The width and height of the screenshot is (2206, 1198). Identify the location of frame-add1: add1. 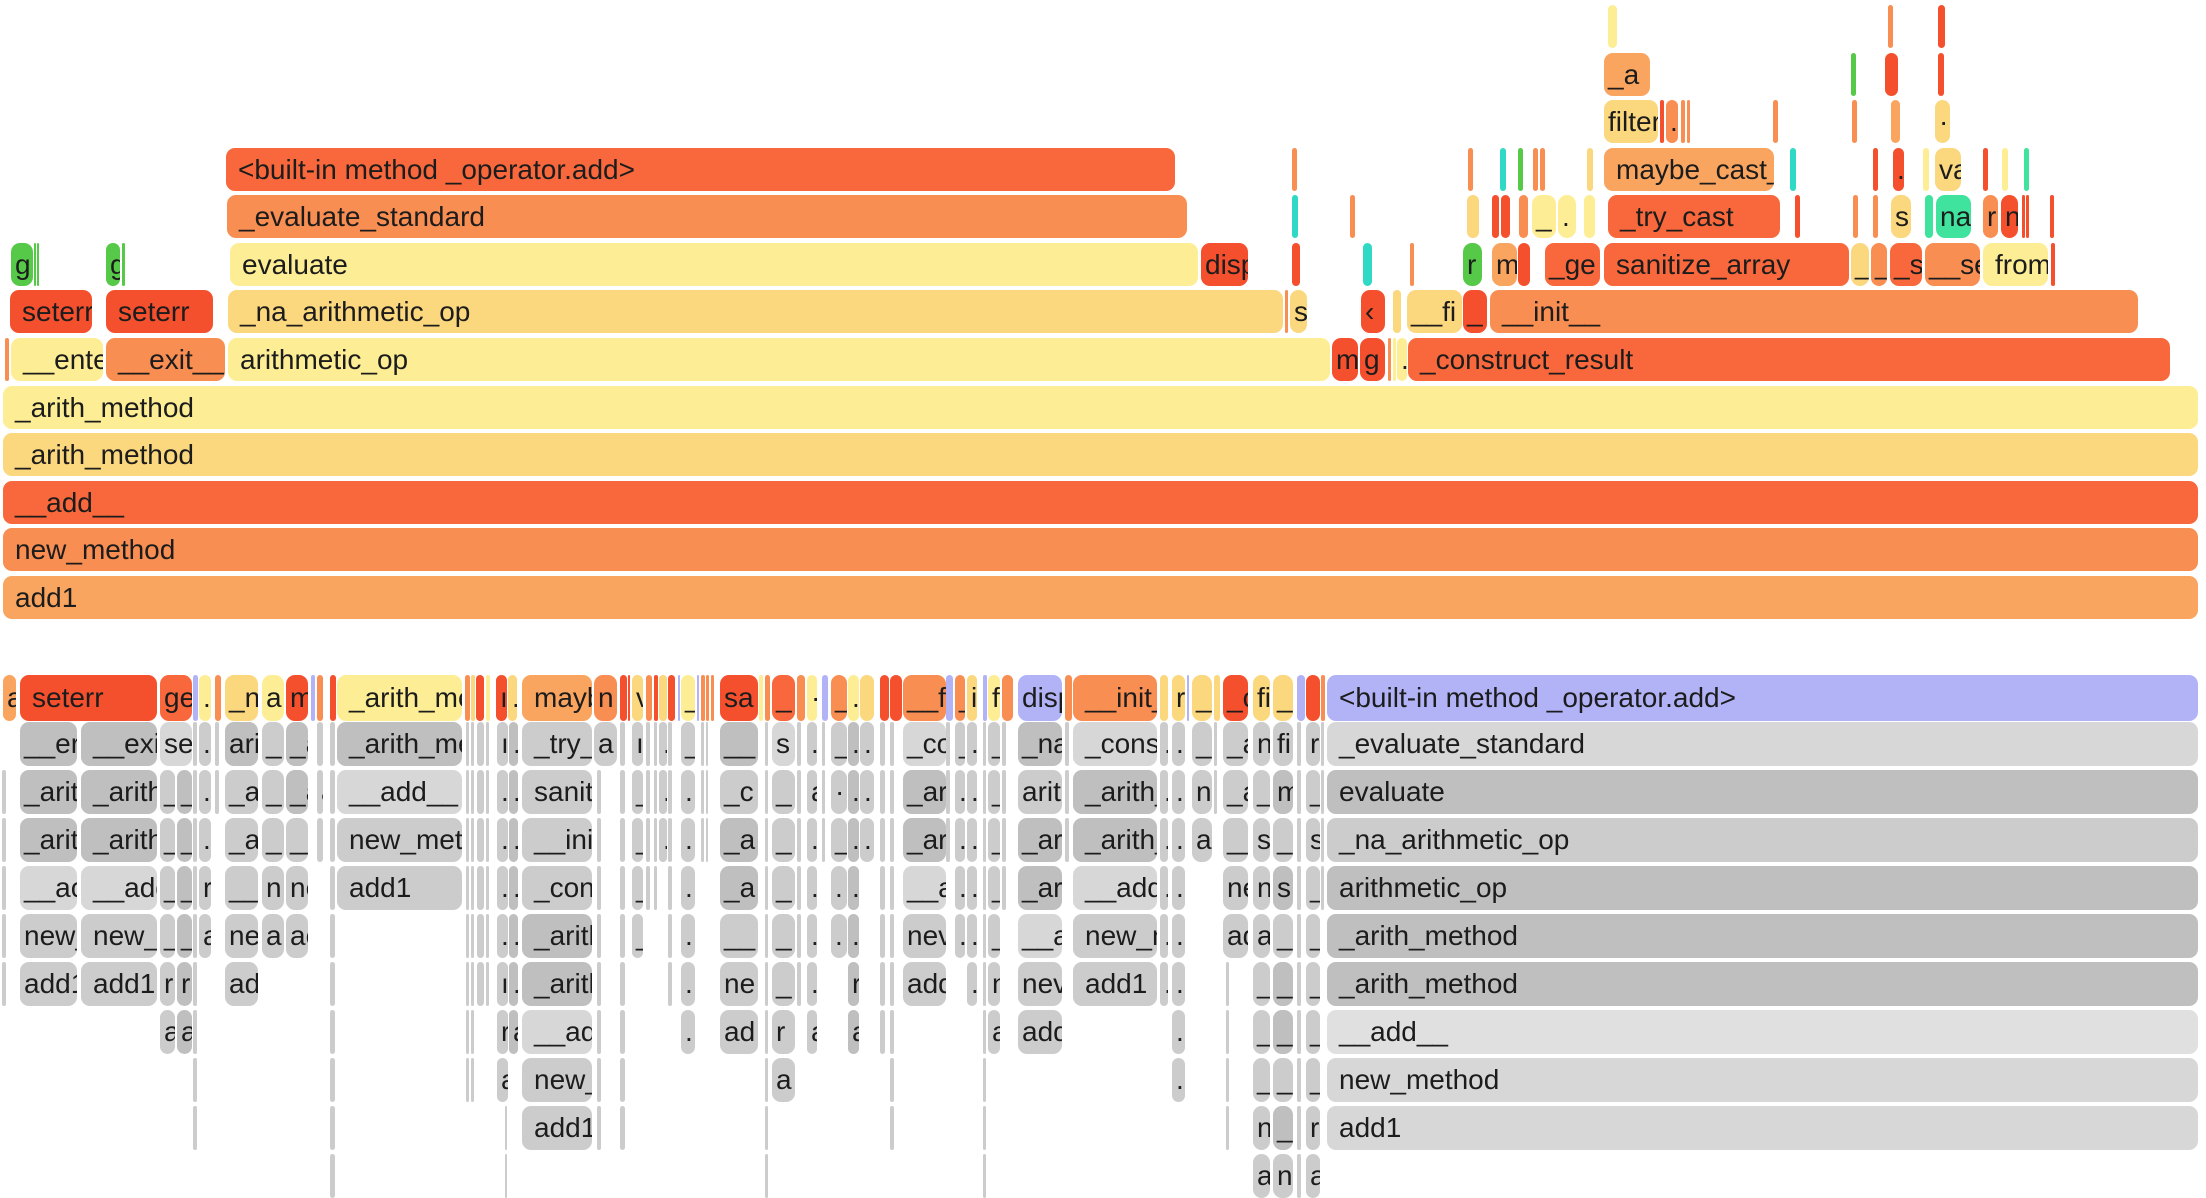
(1100, 597).